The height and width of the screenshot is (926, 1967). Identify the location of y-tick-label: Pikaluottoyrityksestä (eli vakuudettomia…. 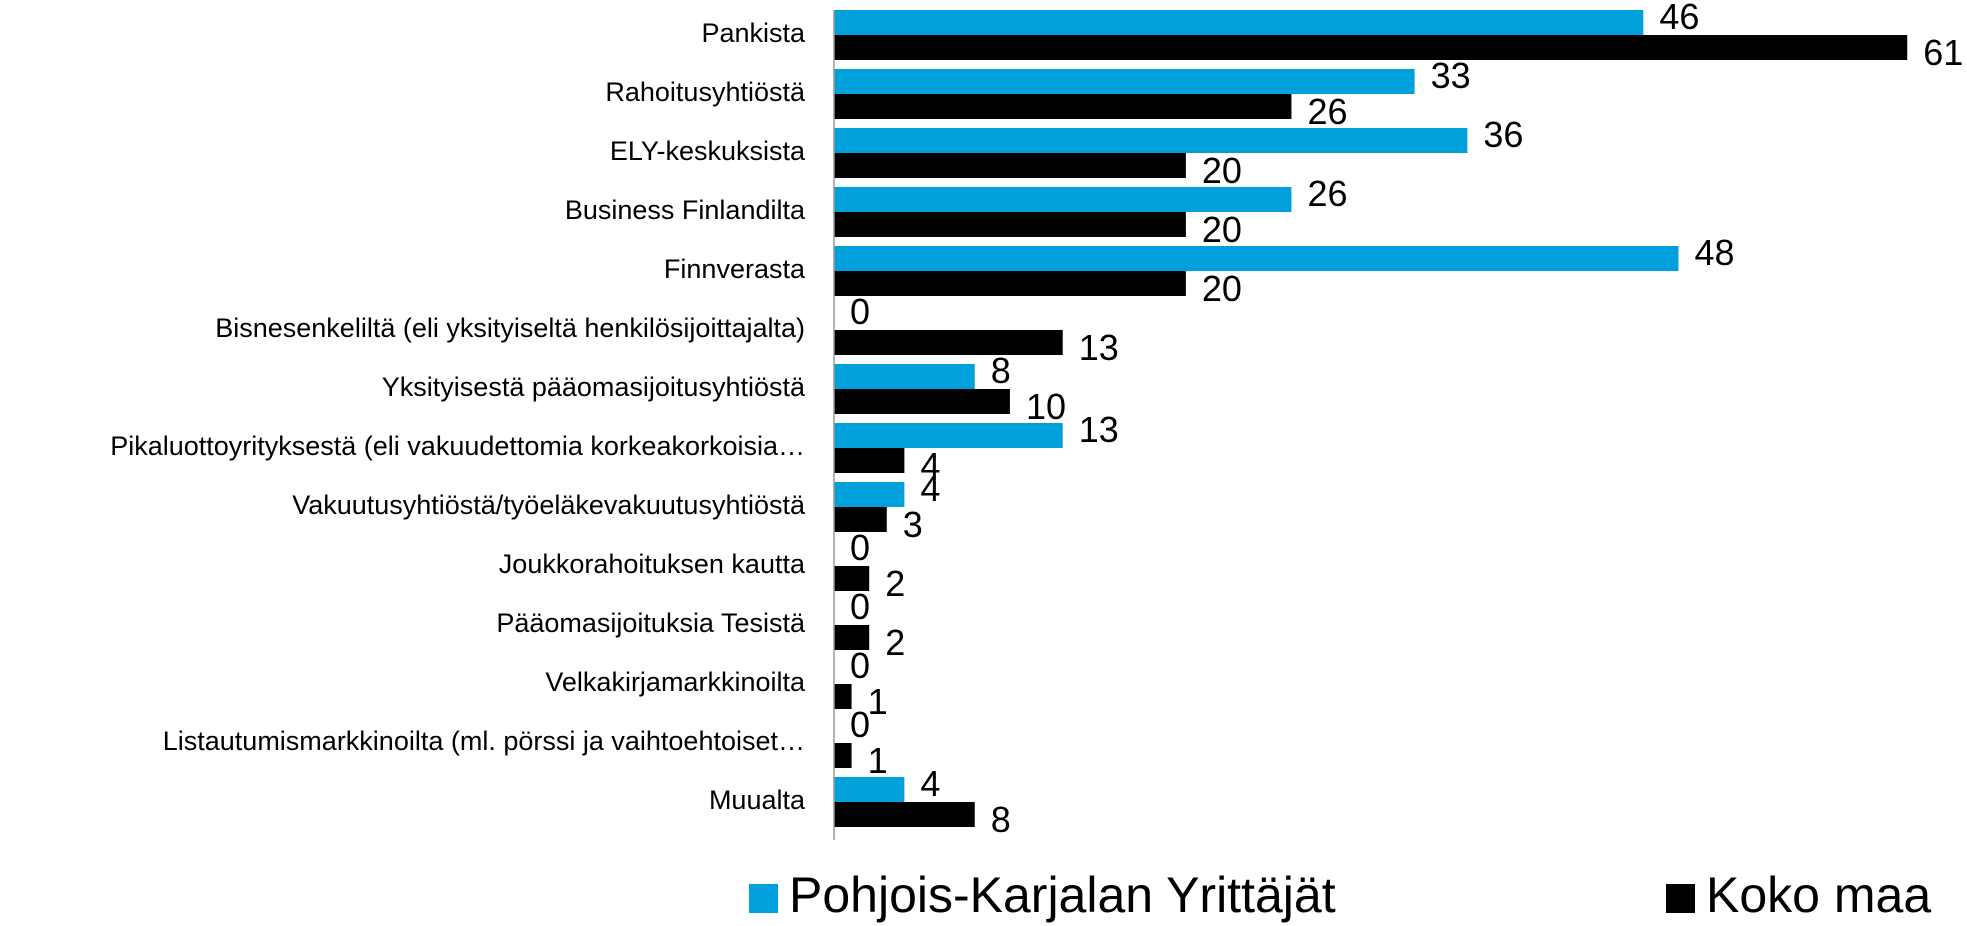
(457, 446).